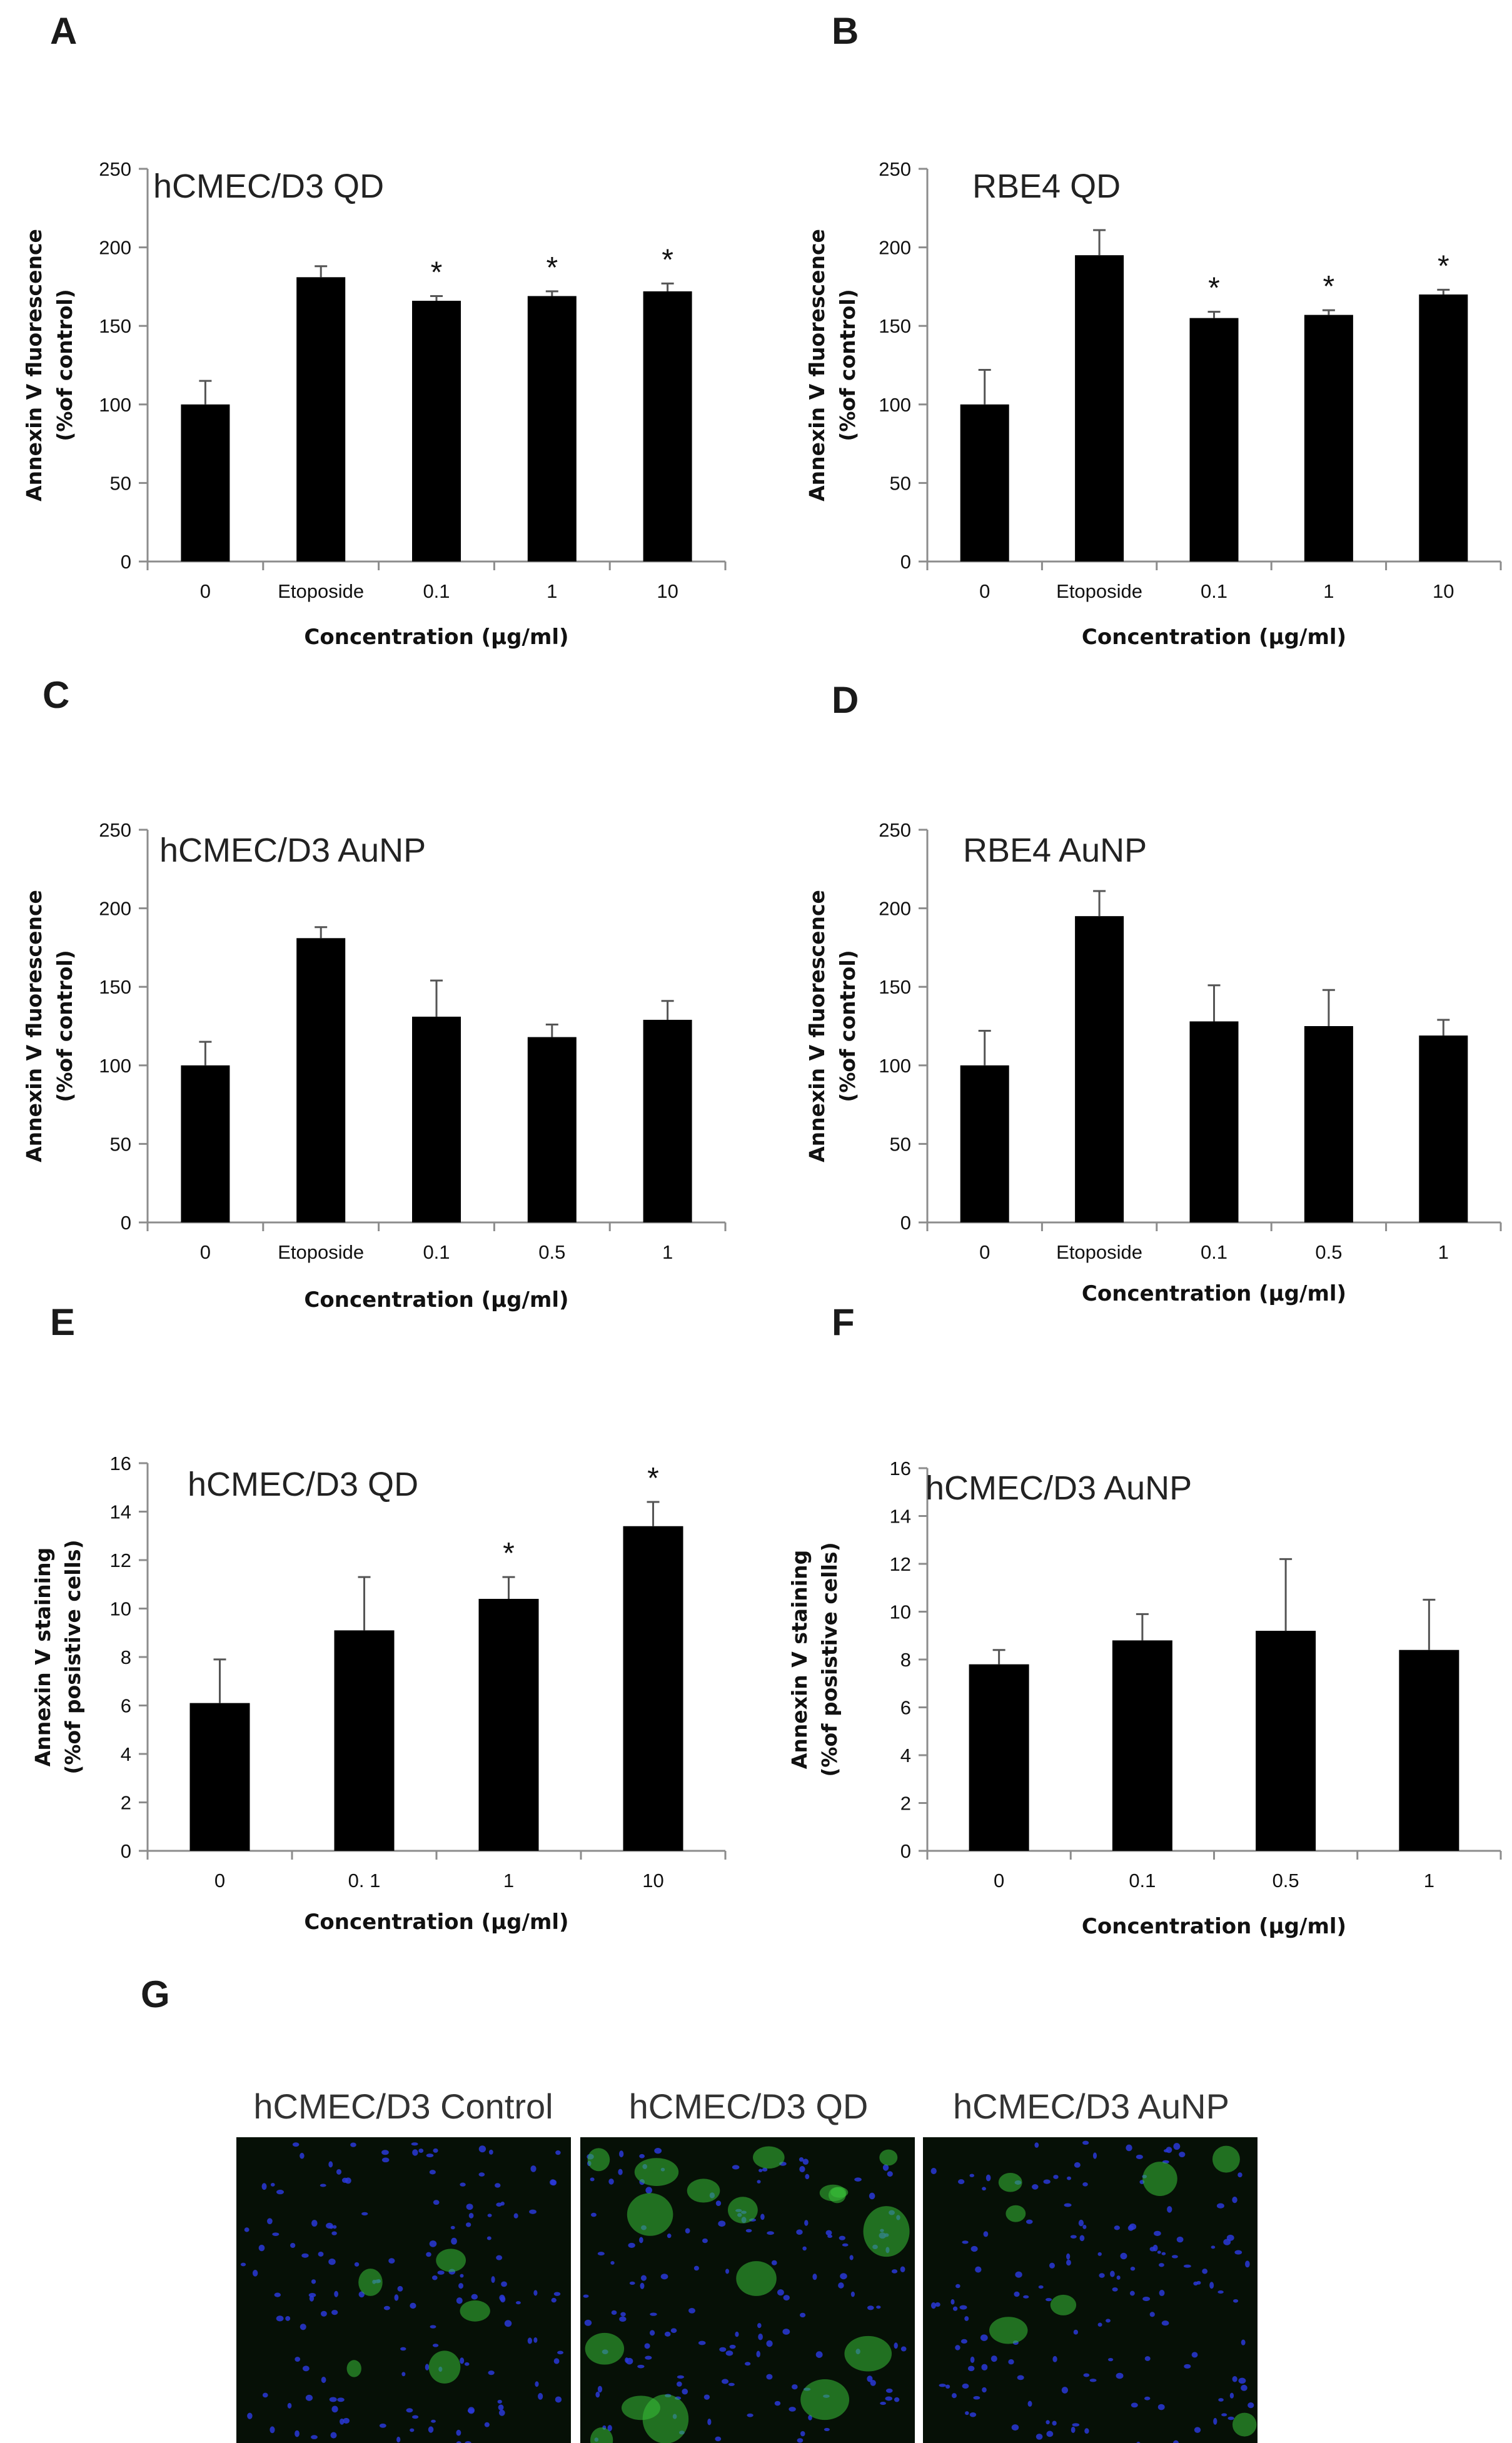  What do you see at coordinates (747, 2290) in the screenshot?
I see `micrograph-qd` at bounding box center [747, 2290].